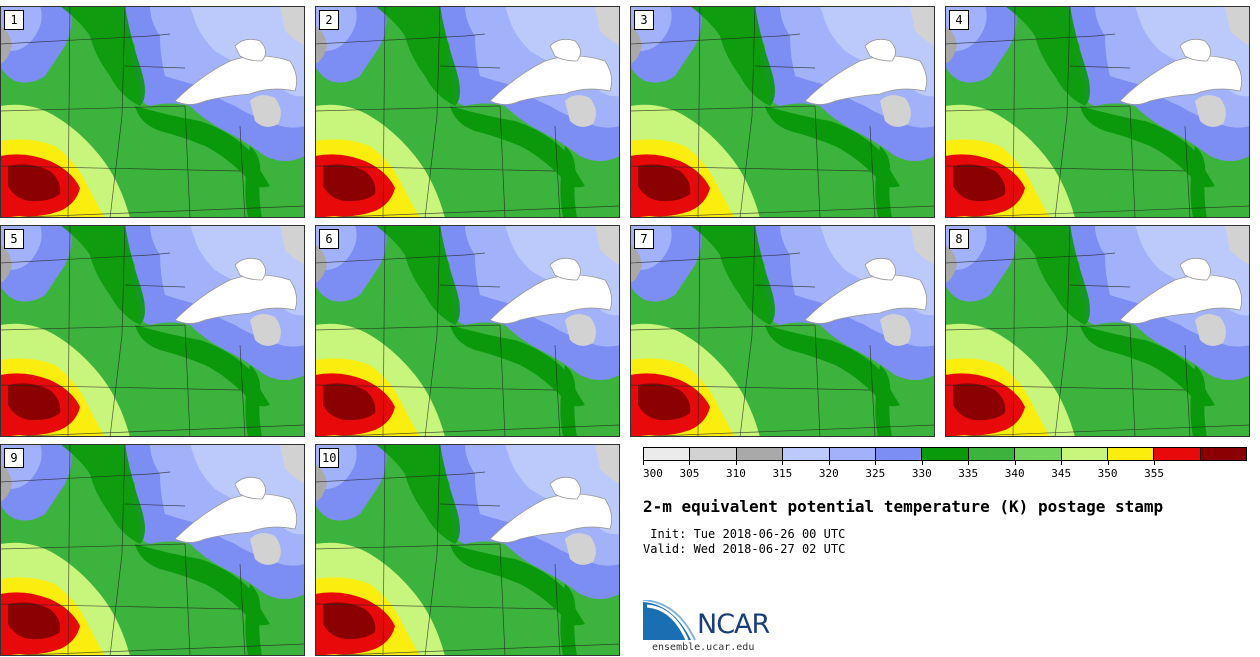  I want to click on member-number: 2, so click(329, 20).